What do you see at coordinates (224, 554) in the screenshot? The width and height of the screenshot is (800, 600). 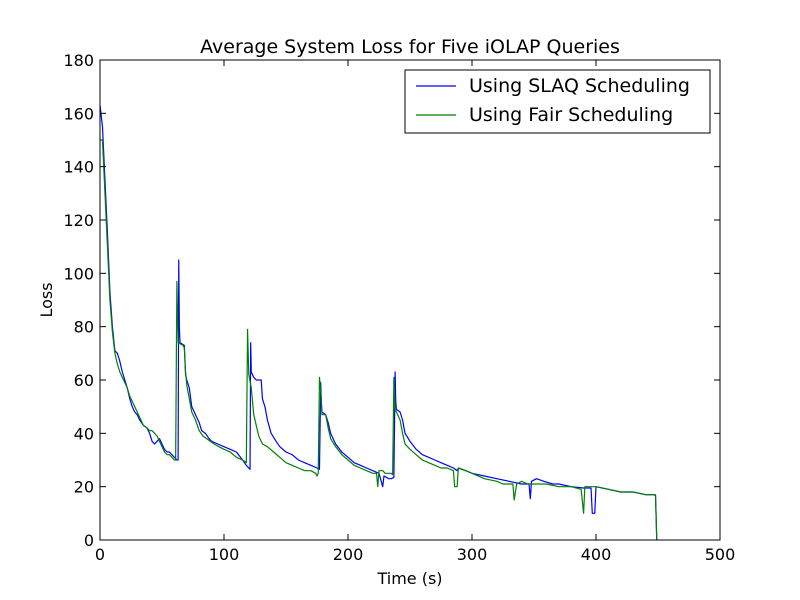 I see `x-tick-label: 100` at bounding box center [224, 554].